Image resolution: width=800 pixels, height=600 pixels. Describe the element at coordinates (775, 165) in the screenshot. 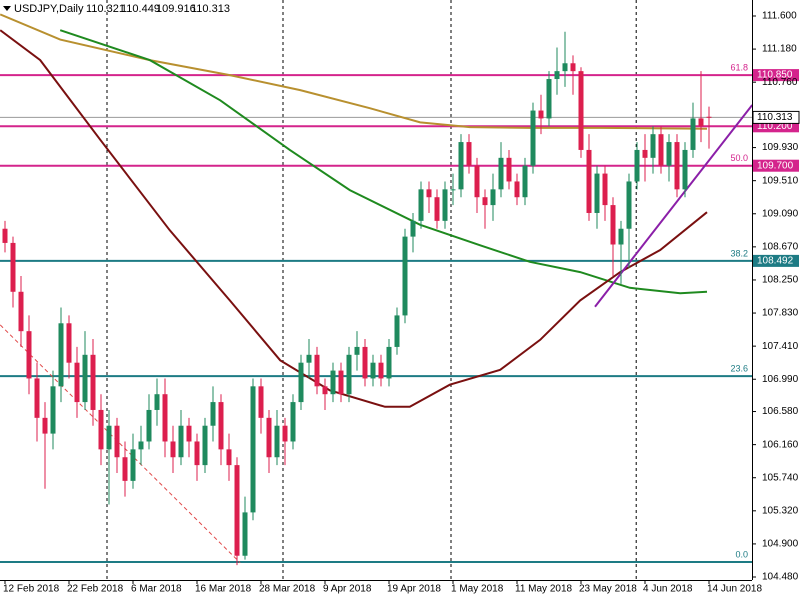

I see `price-box-label: 109.700` at that location.